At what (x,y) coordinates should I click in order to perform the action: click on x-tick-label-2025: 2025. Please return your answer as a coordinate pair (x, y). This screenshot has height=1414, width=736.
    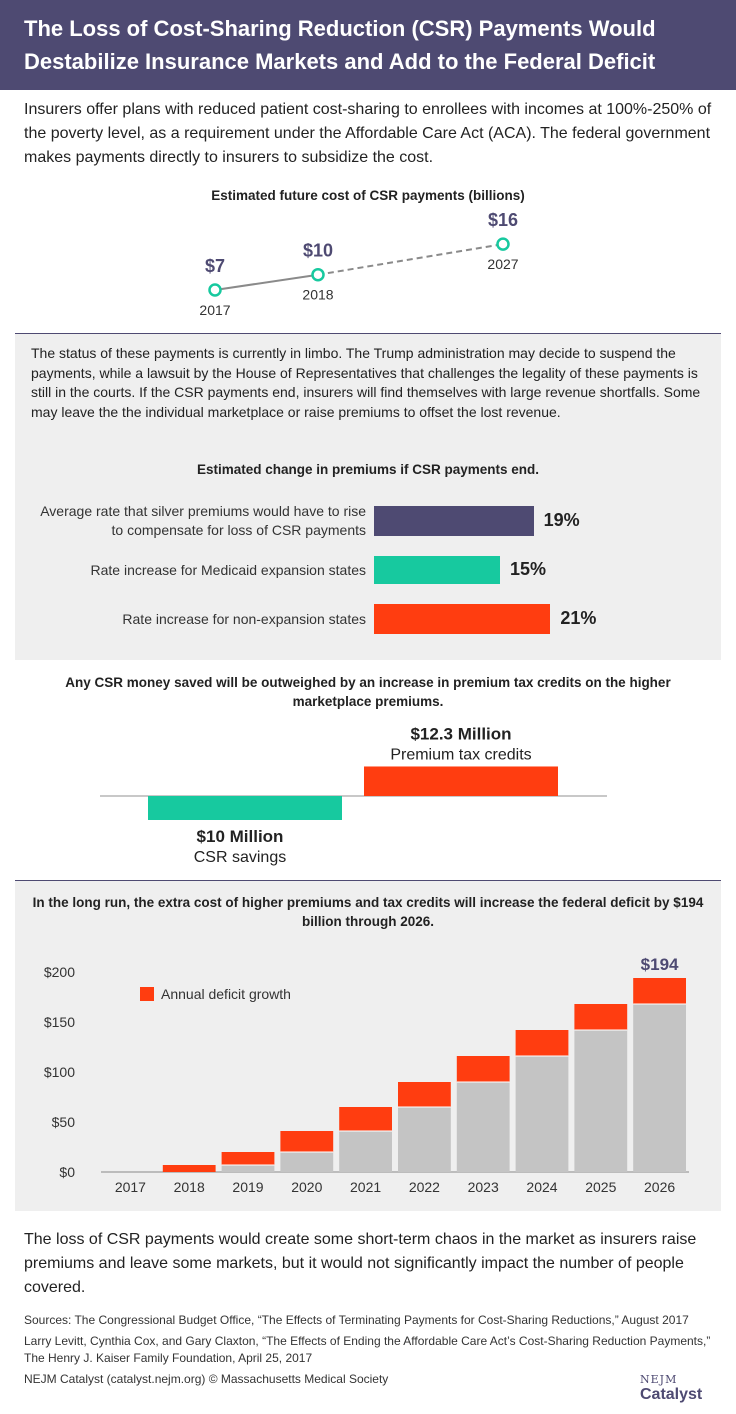
    Looking at the image, I should click on (600, 1187).